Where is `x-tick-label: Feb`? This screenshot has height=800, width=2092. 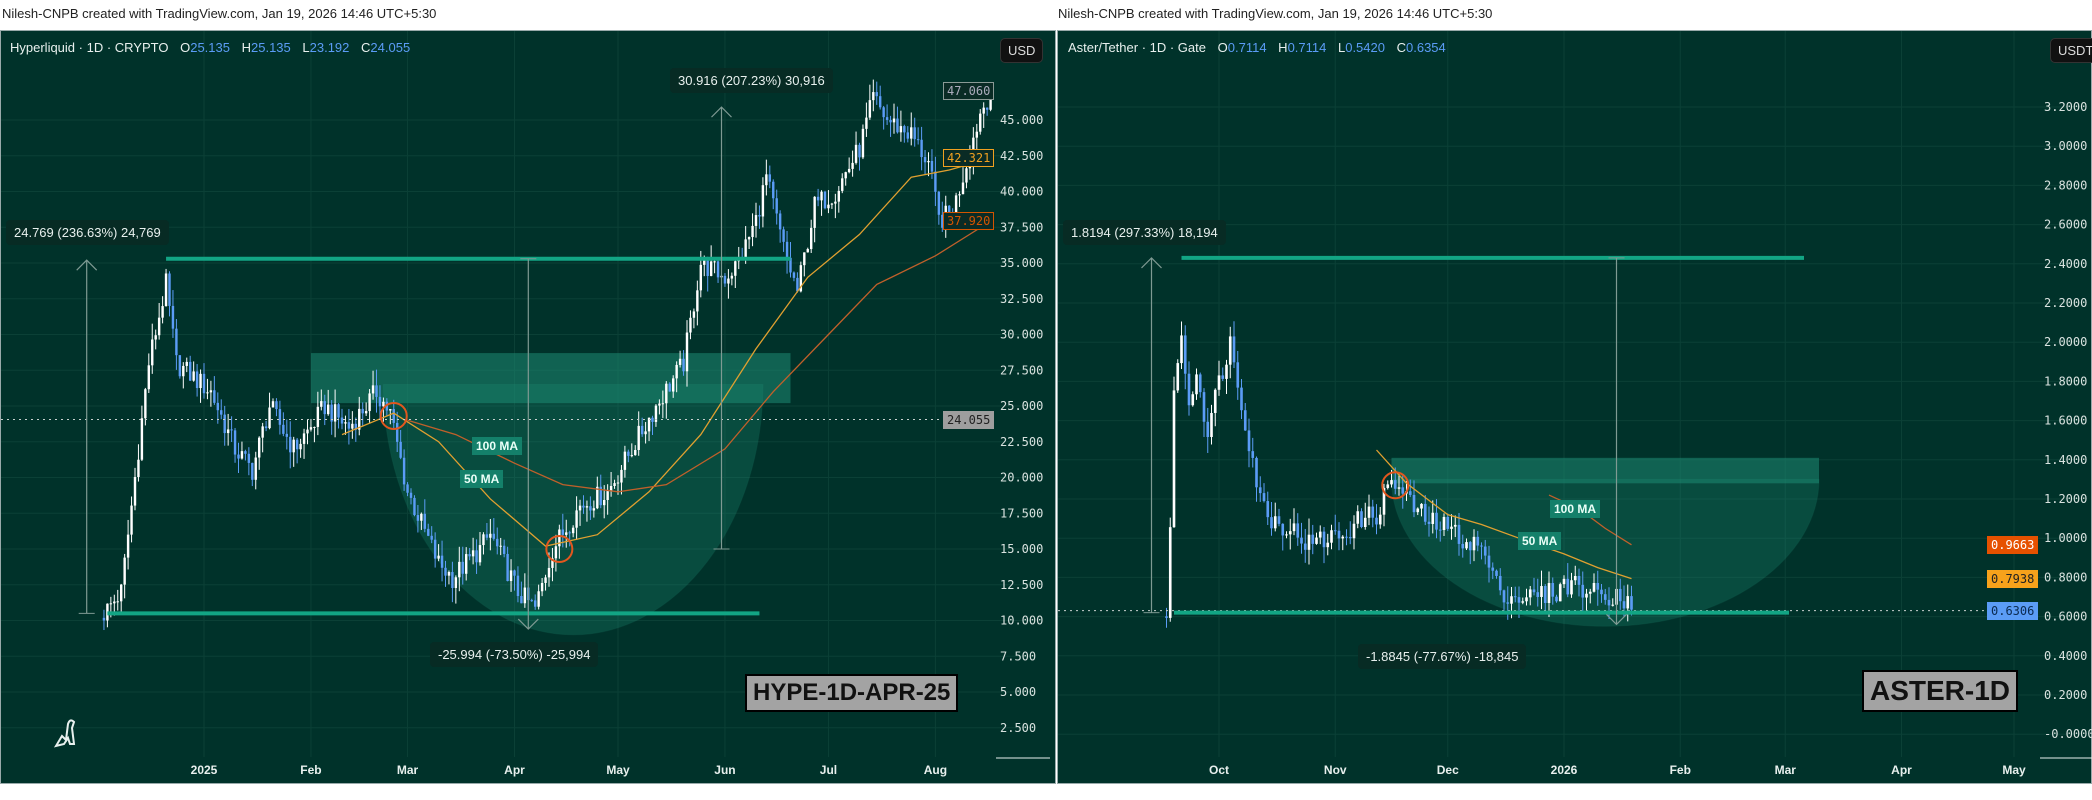
x-tick-label: Feb is located at coordinates (310, 770).